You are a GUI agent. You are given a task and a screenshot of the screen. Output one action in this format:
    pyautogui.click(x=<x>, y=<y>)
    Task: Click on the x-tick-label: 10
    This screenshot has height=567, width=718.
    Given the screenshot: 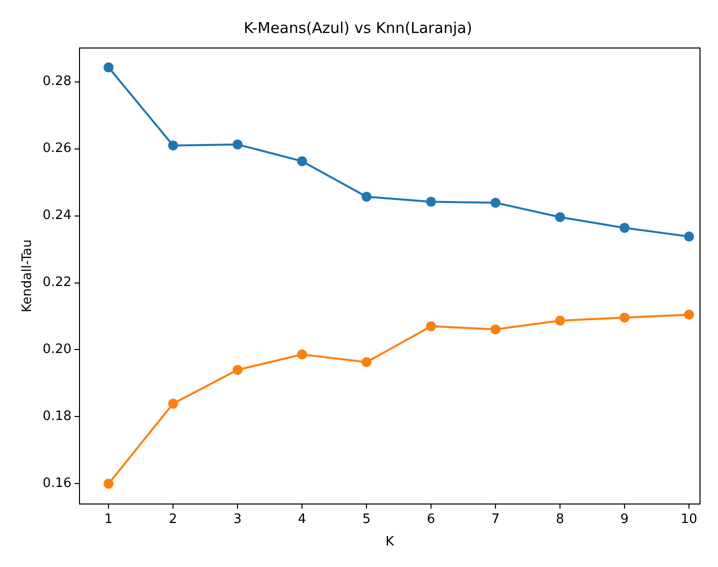 What is the action you would take?
    pyautogui.click(x=689, y=519)
    